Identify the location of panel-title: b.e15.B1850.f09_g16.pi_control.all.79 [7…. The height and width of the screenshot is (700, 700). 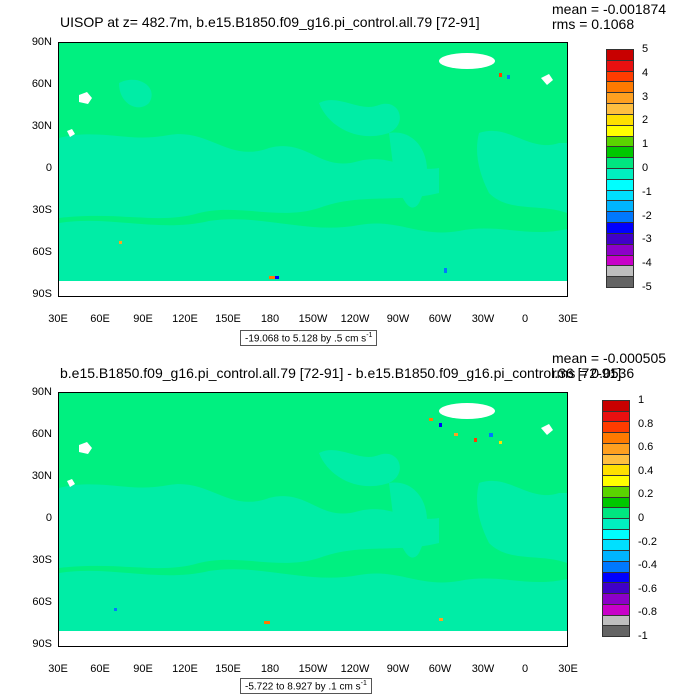
(341, 373).